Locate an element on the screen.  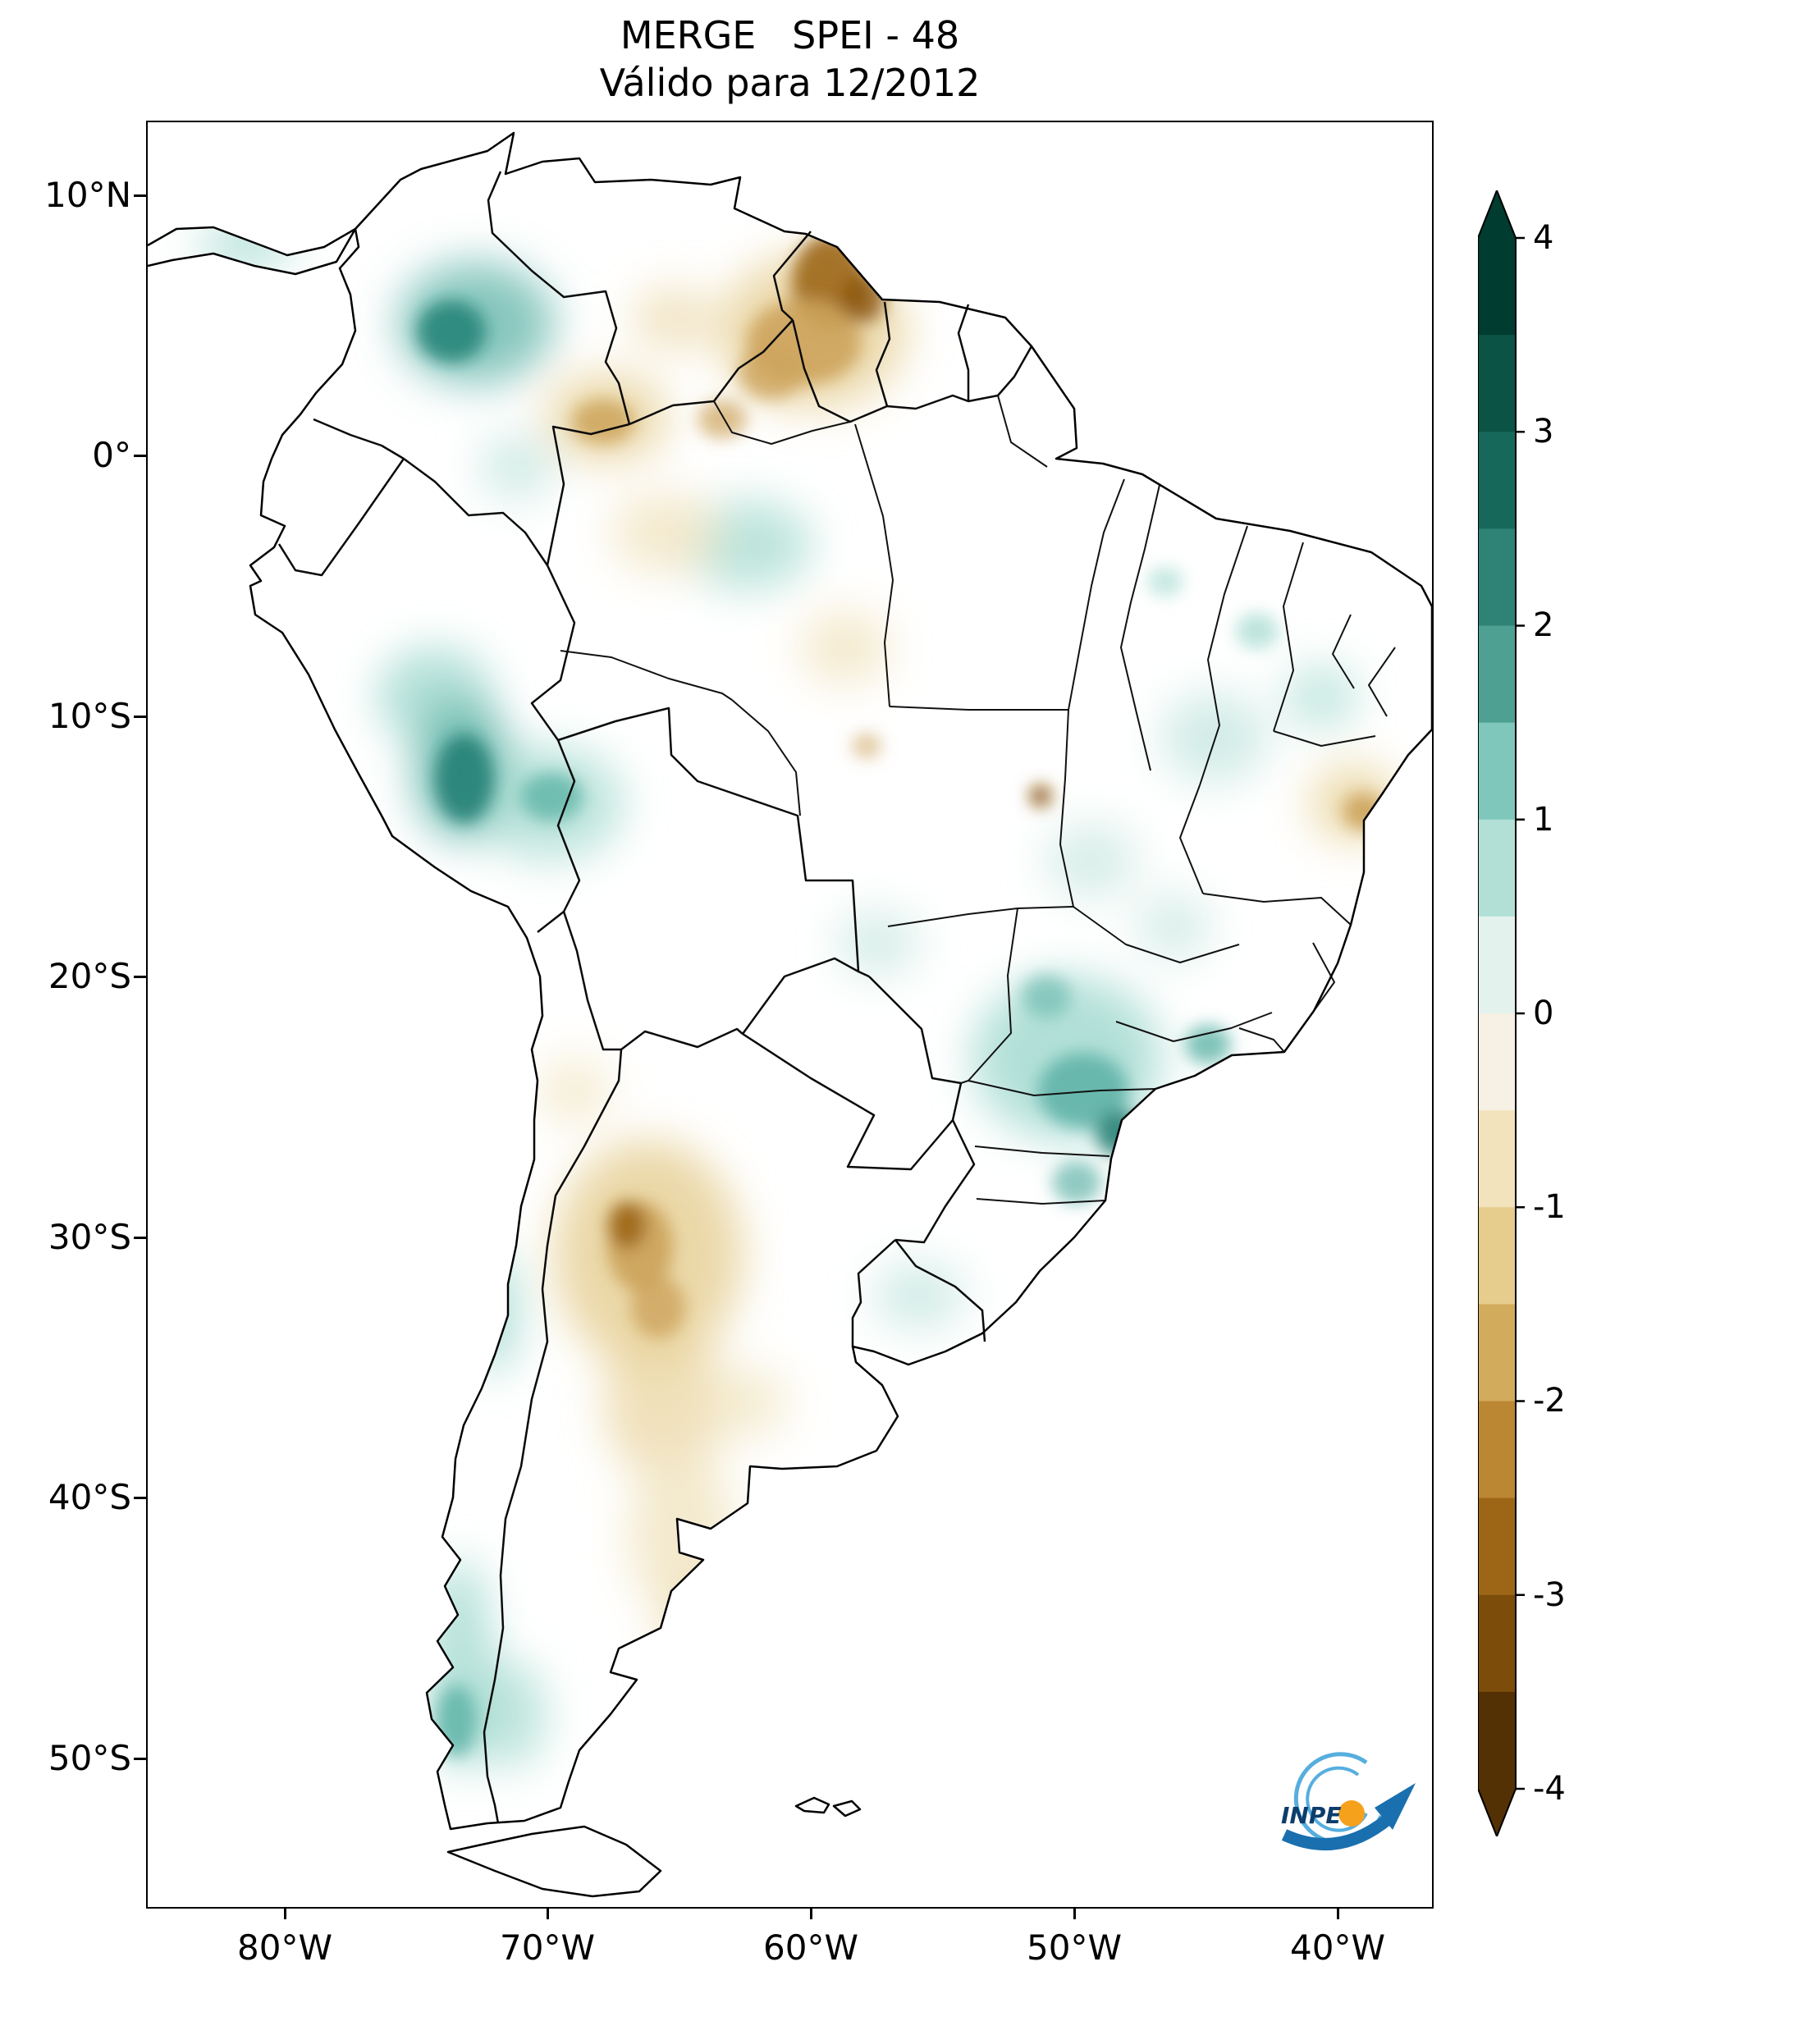
y-tick-label: 20°S is located at coordinates (89, 976).